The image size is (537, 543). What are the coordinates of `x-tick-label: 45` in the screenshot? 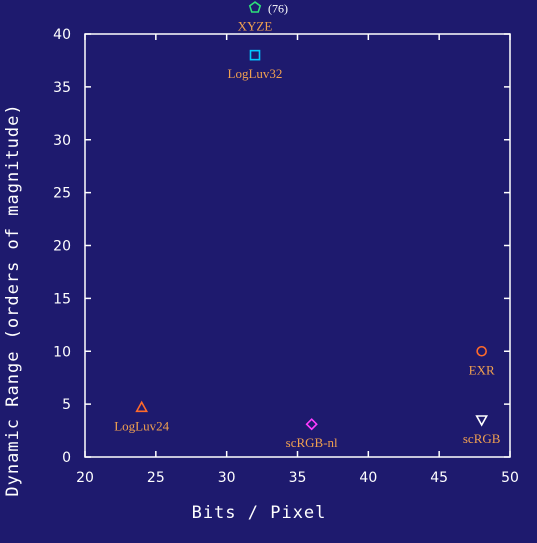 It's located at (439, 478).